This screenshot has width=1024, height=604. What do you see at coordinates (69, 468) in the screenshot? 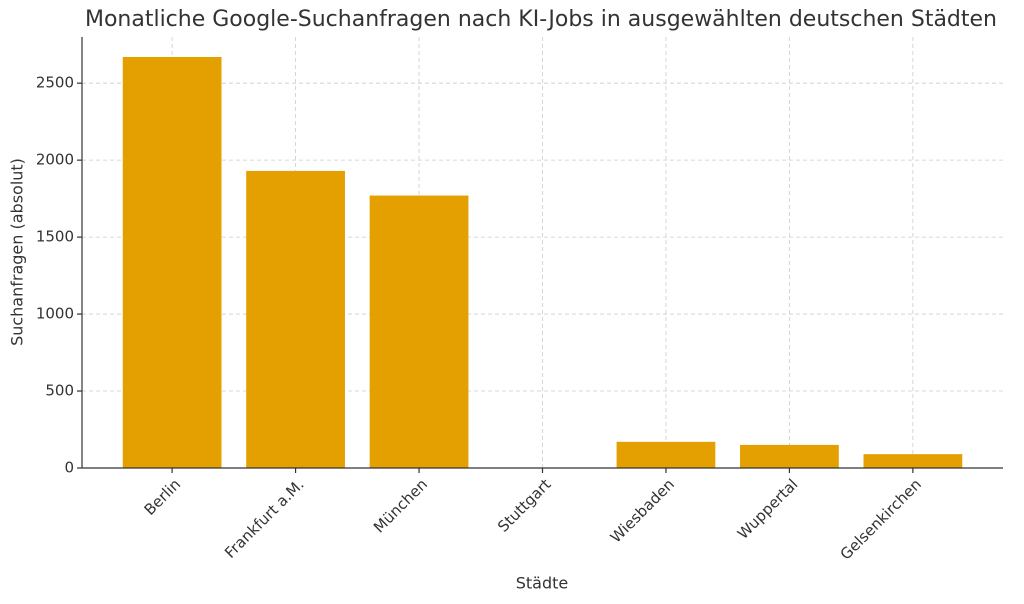
I see `y-tick-label: 0` at bounding box center [69, 468].